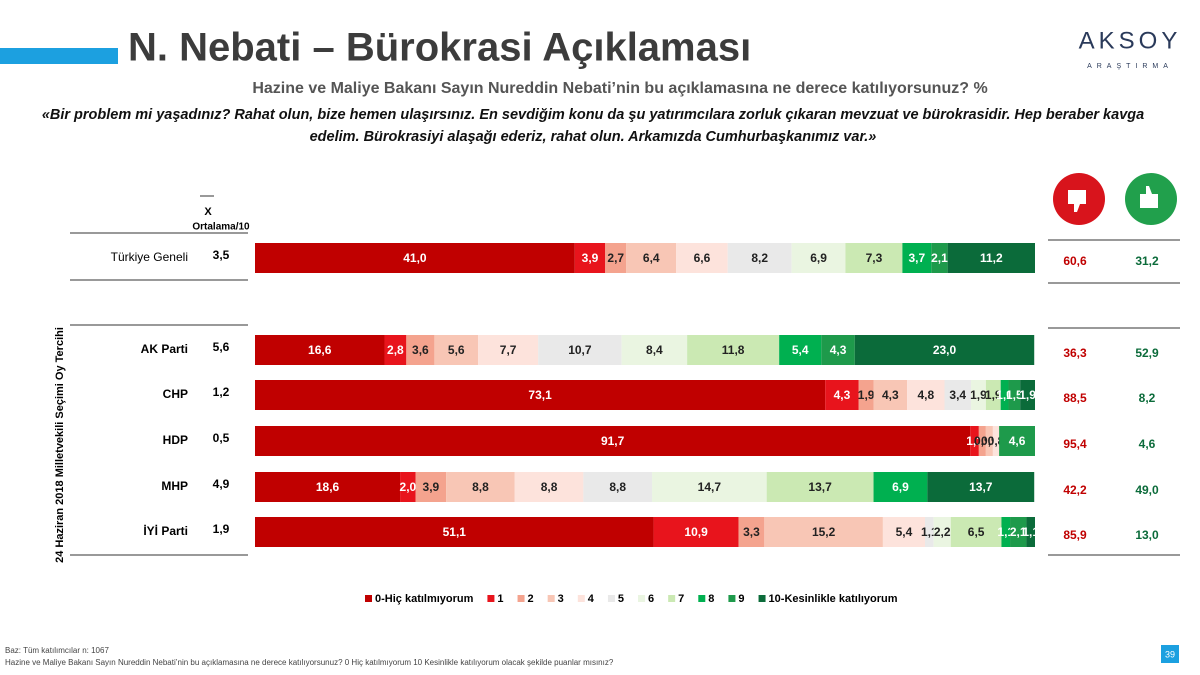  I want to click on average-value: 0,5, so click(221, 438).